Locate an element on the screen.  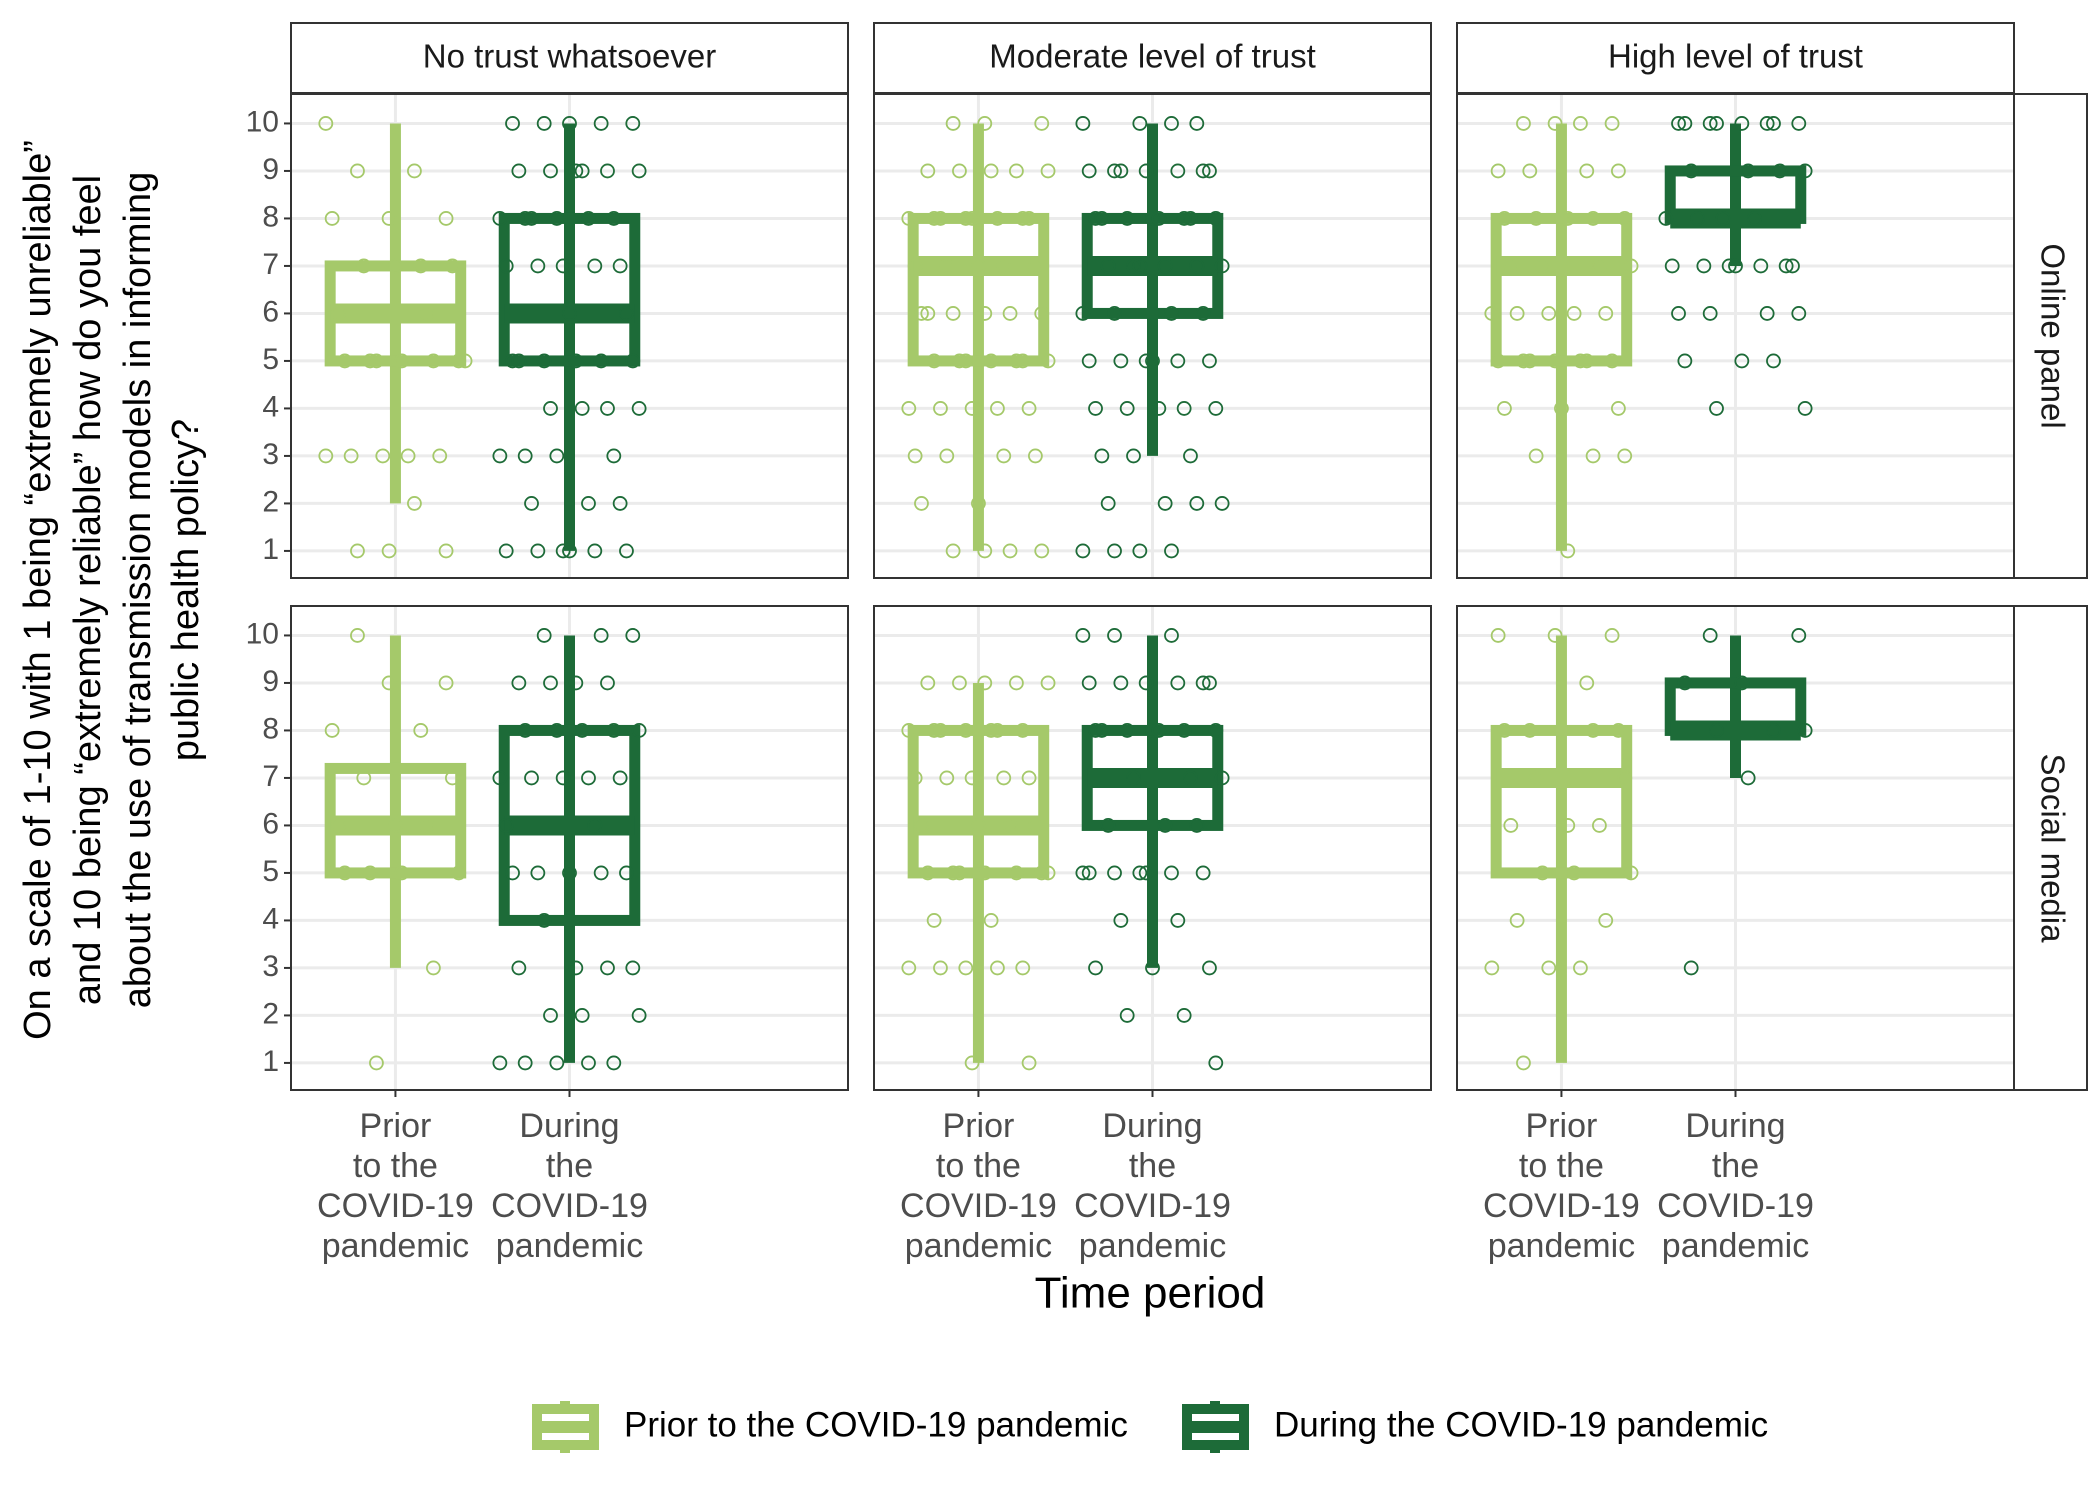
y-tick-label: 8 is located at coordinates (270, 728).